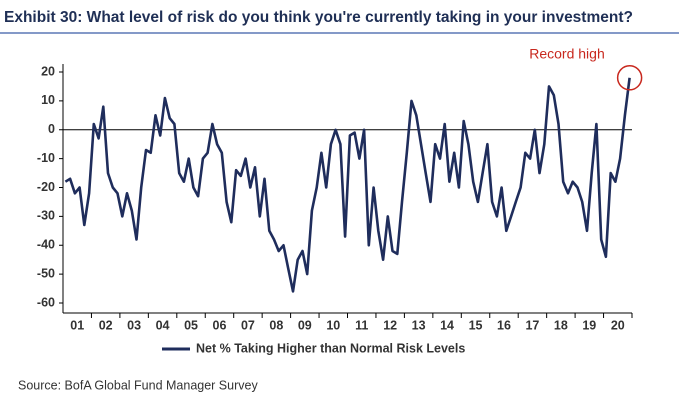  I want to click on x-tick-label: 07, so click(248, 325).